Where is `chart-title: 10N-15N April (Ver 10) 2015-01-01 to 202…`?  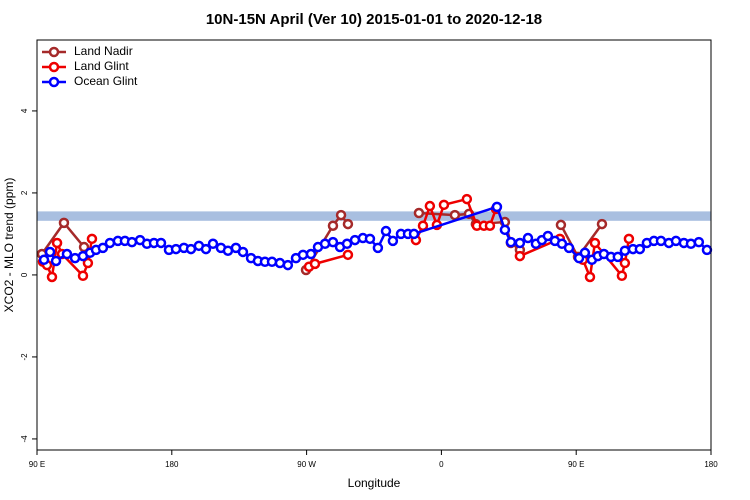 chart-title: 10N-15N April (Ver 10) 2015-01-01 to 202… is located at coordinates (374, 19).